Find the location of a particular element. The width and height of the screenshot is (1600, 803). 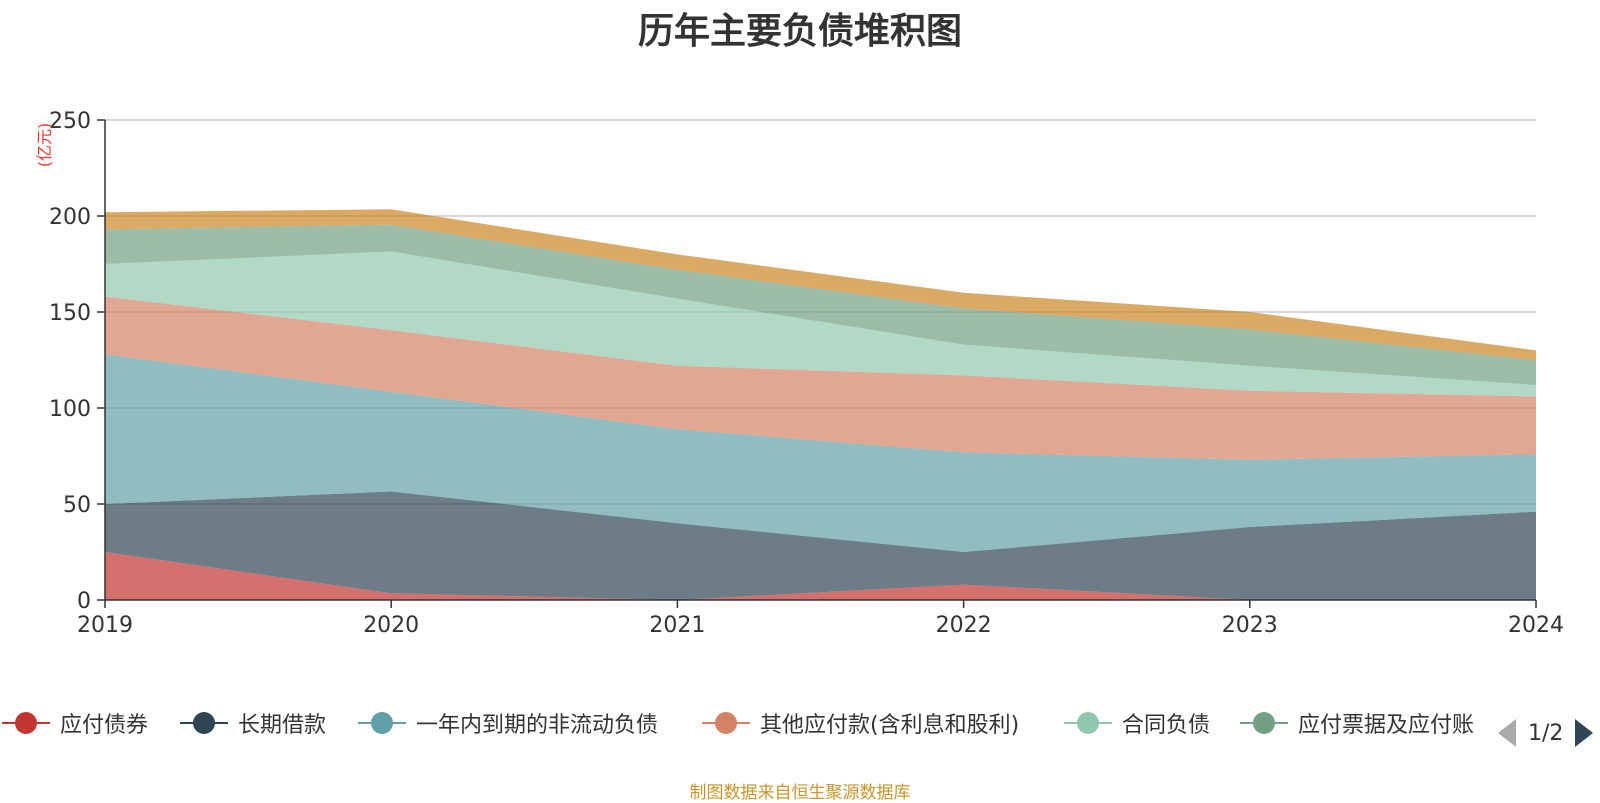

legend-item: 合同负债 is located at coordinates (1136, 723).